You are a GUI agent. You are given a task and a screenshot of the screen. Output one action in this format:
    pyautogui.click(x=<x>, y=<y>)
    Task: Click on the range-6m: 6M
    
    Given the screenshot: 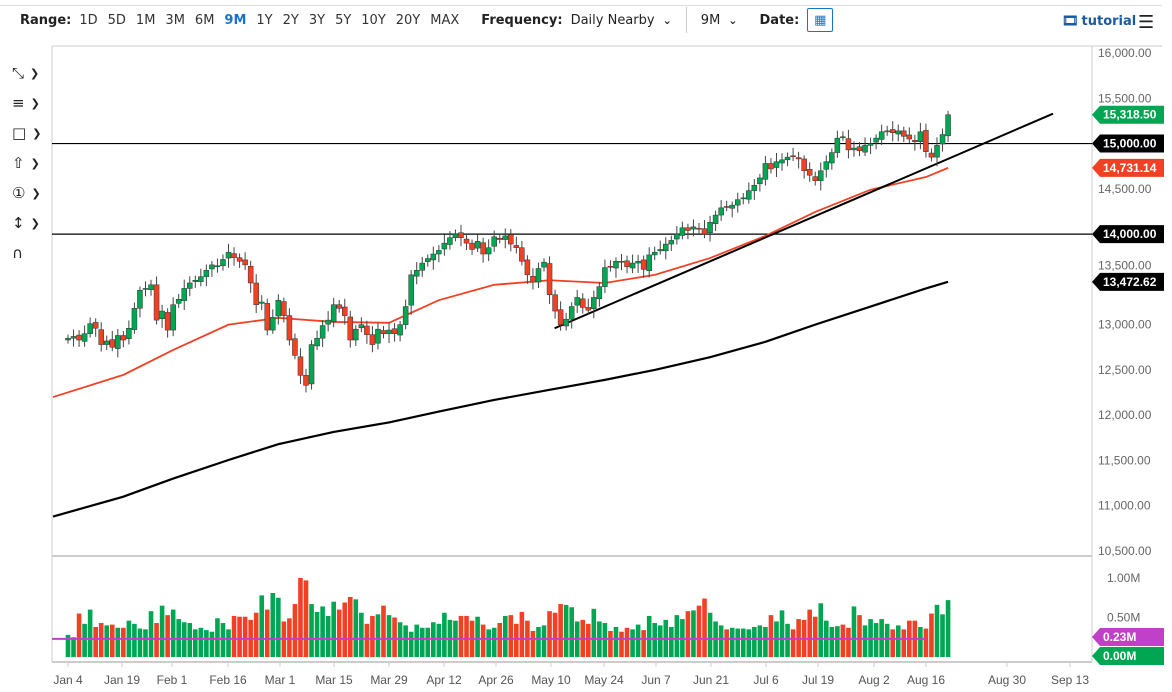 What is the action you would take?
    pyautogui.click(x=204, y=20)
    